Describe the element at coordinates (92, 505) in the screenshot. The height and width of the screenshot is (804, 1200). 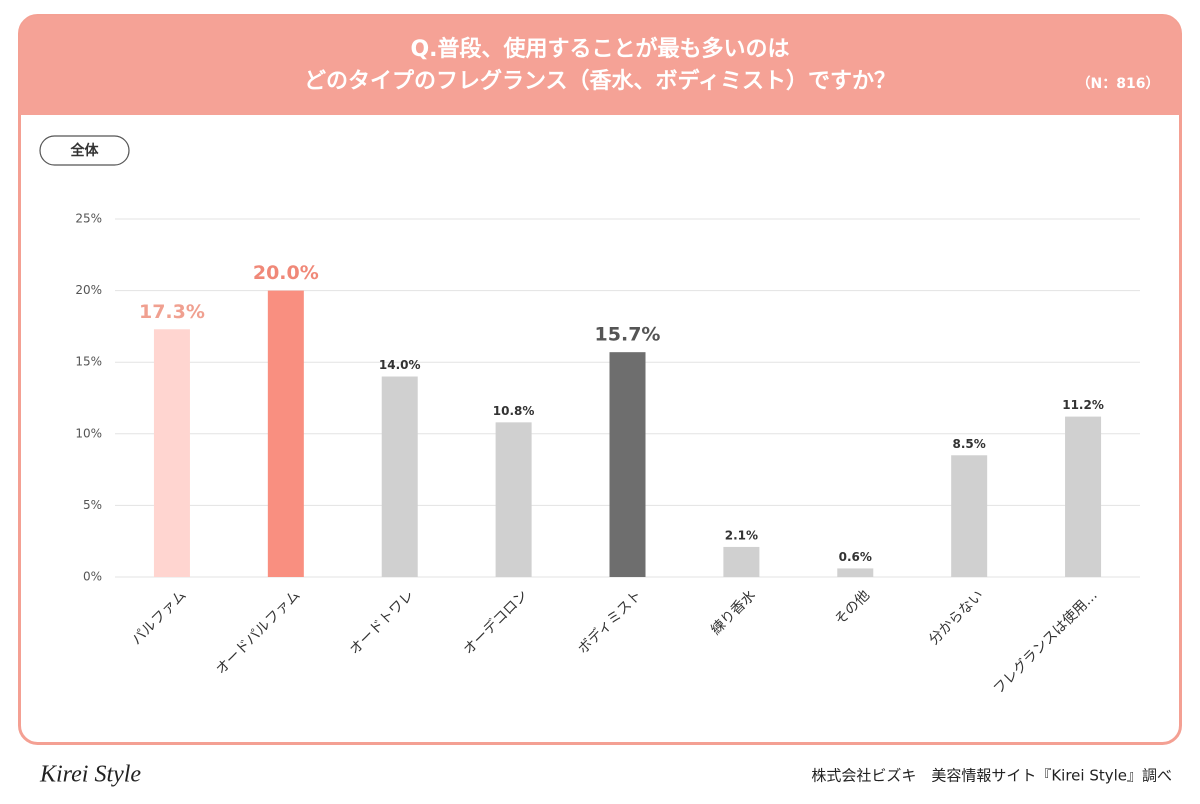
I see `y-tick-label: 5%` at that location.